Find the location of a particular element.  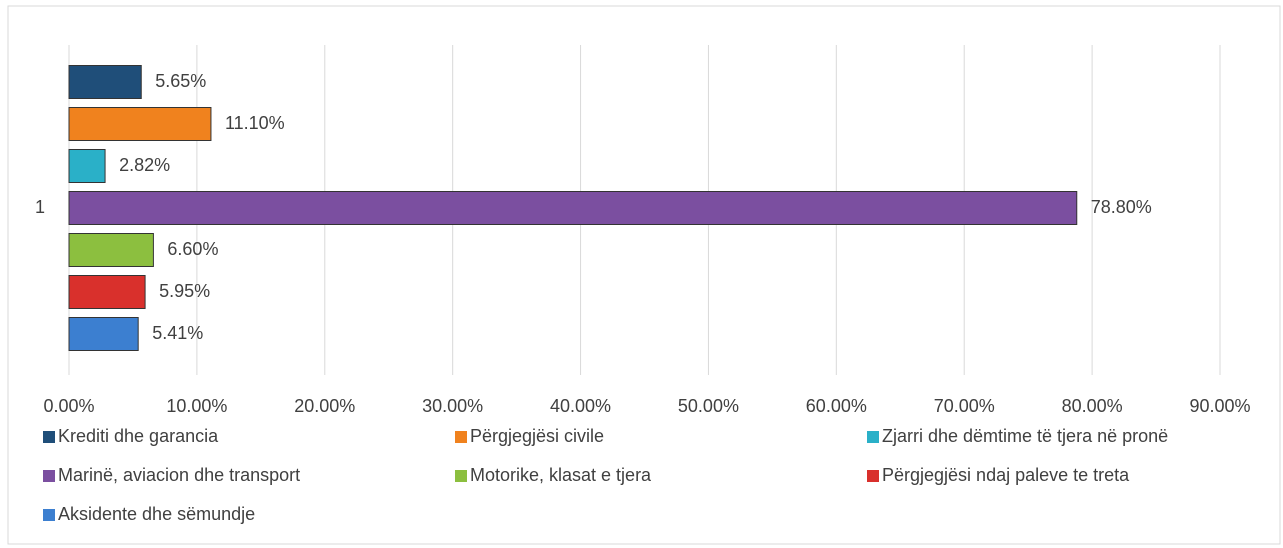

x-tick-label: 90.00% is located at coordinates (1219, 406).